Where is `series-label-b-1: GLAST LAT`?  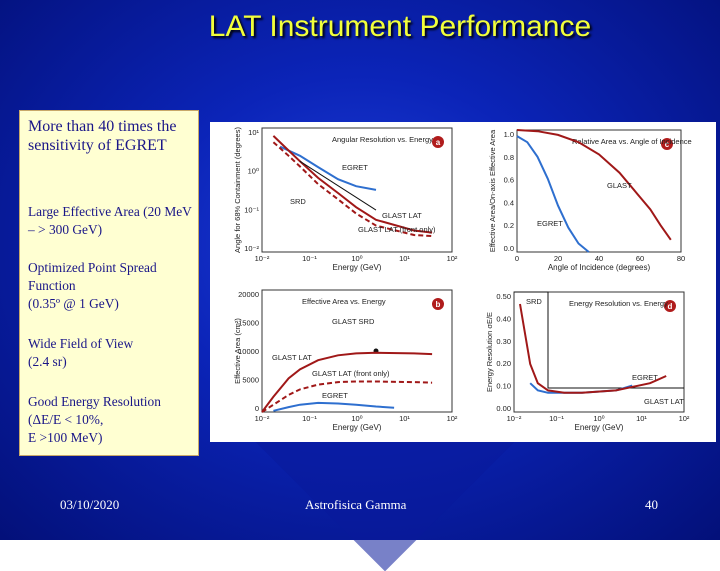
series-label-b-1: GLAST LAT is located at coordinates (292, 357).